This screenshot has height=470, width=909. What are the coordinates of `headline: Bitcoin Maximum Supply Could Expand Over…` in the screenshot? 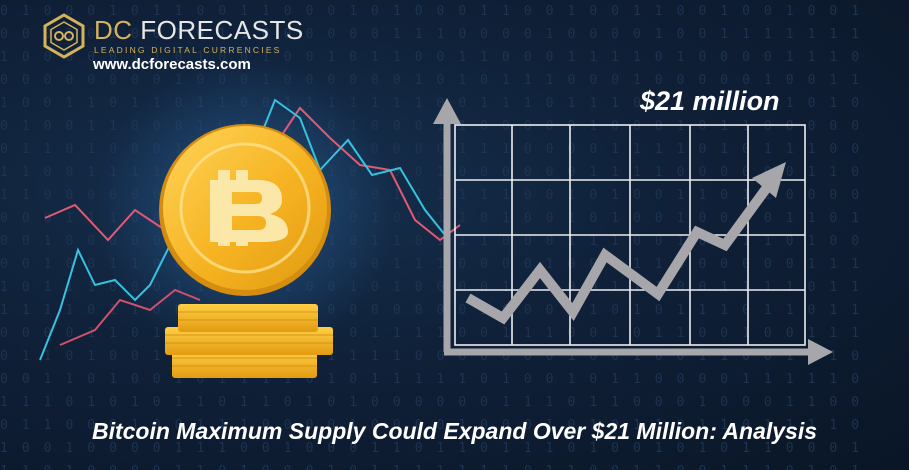 It's located at (454, 431).